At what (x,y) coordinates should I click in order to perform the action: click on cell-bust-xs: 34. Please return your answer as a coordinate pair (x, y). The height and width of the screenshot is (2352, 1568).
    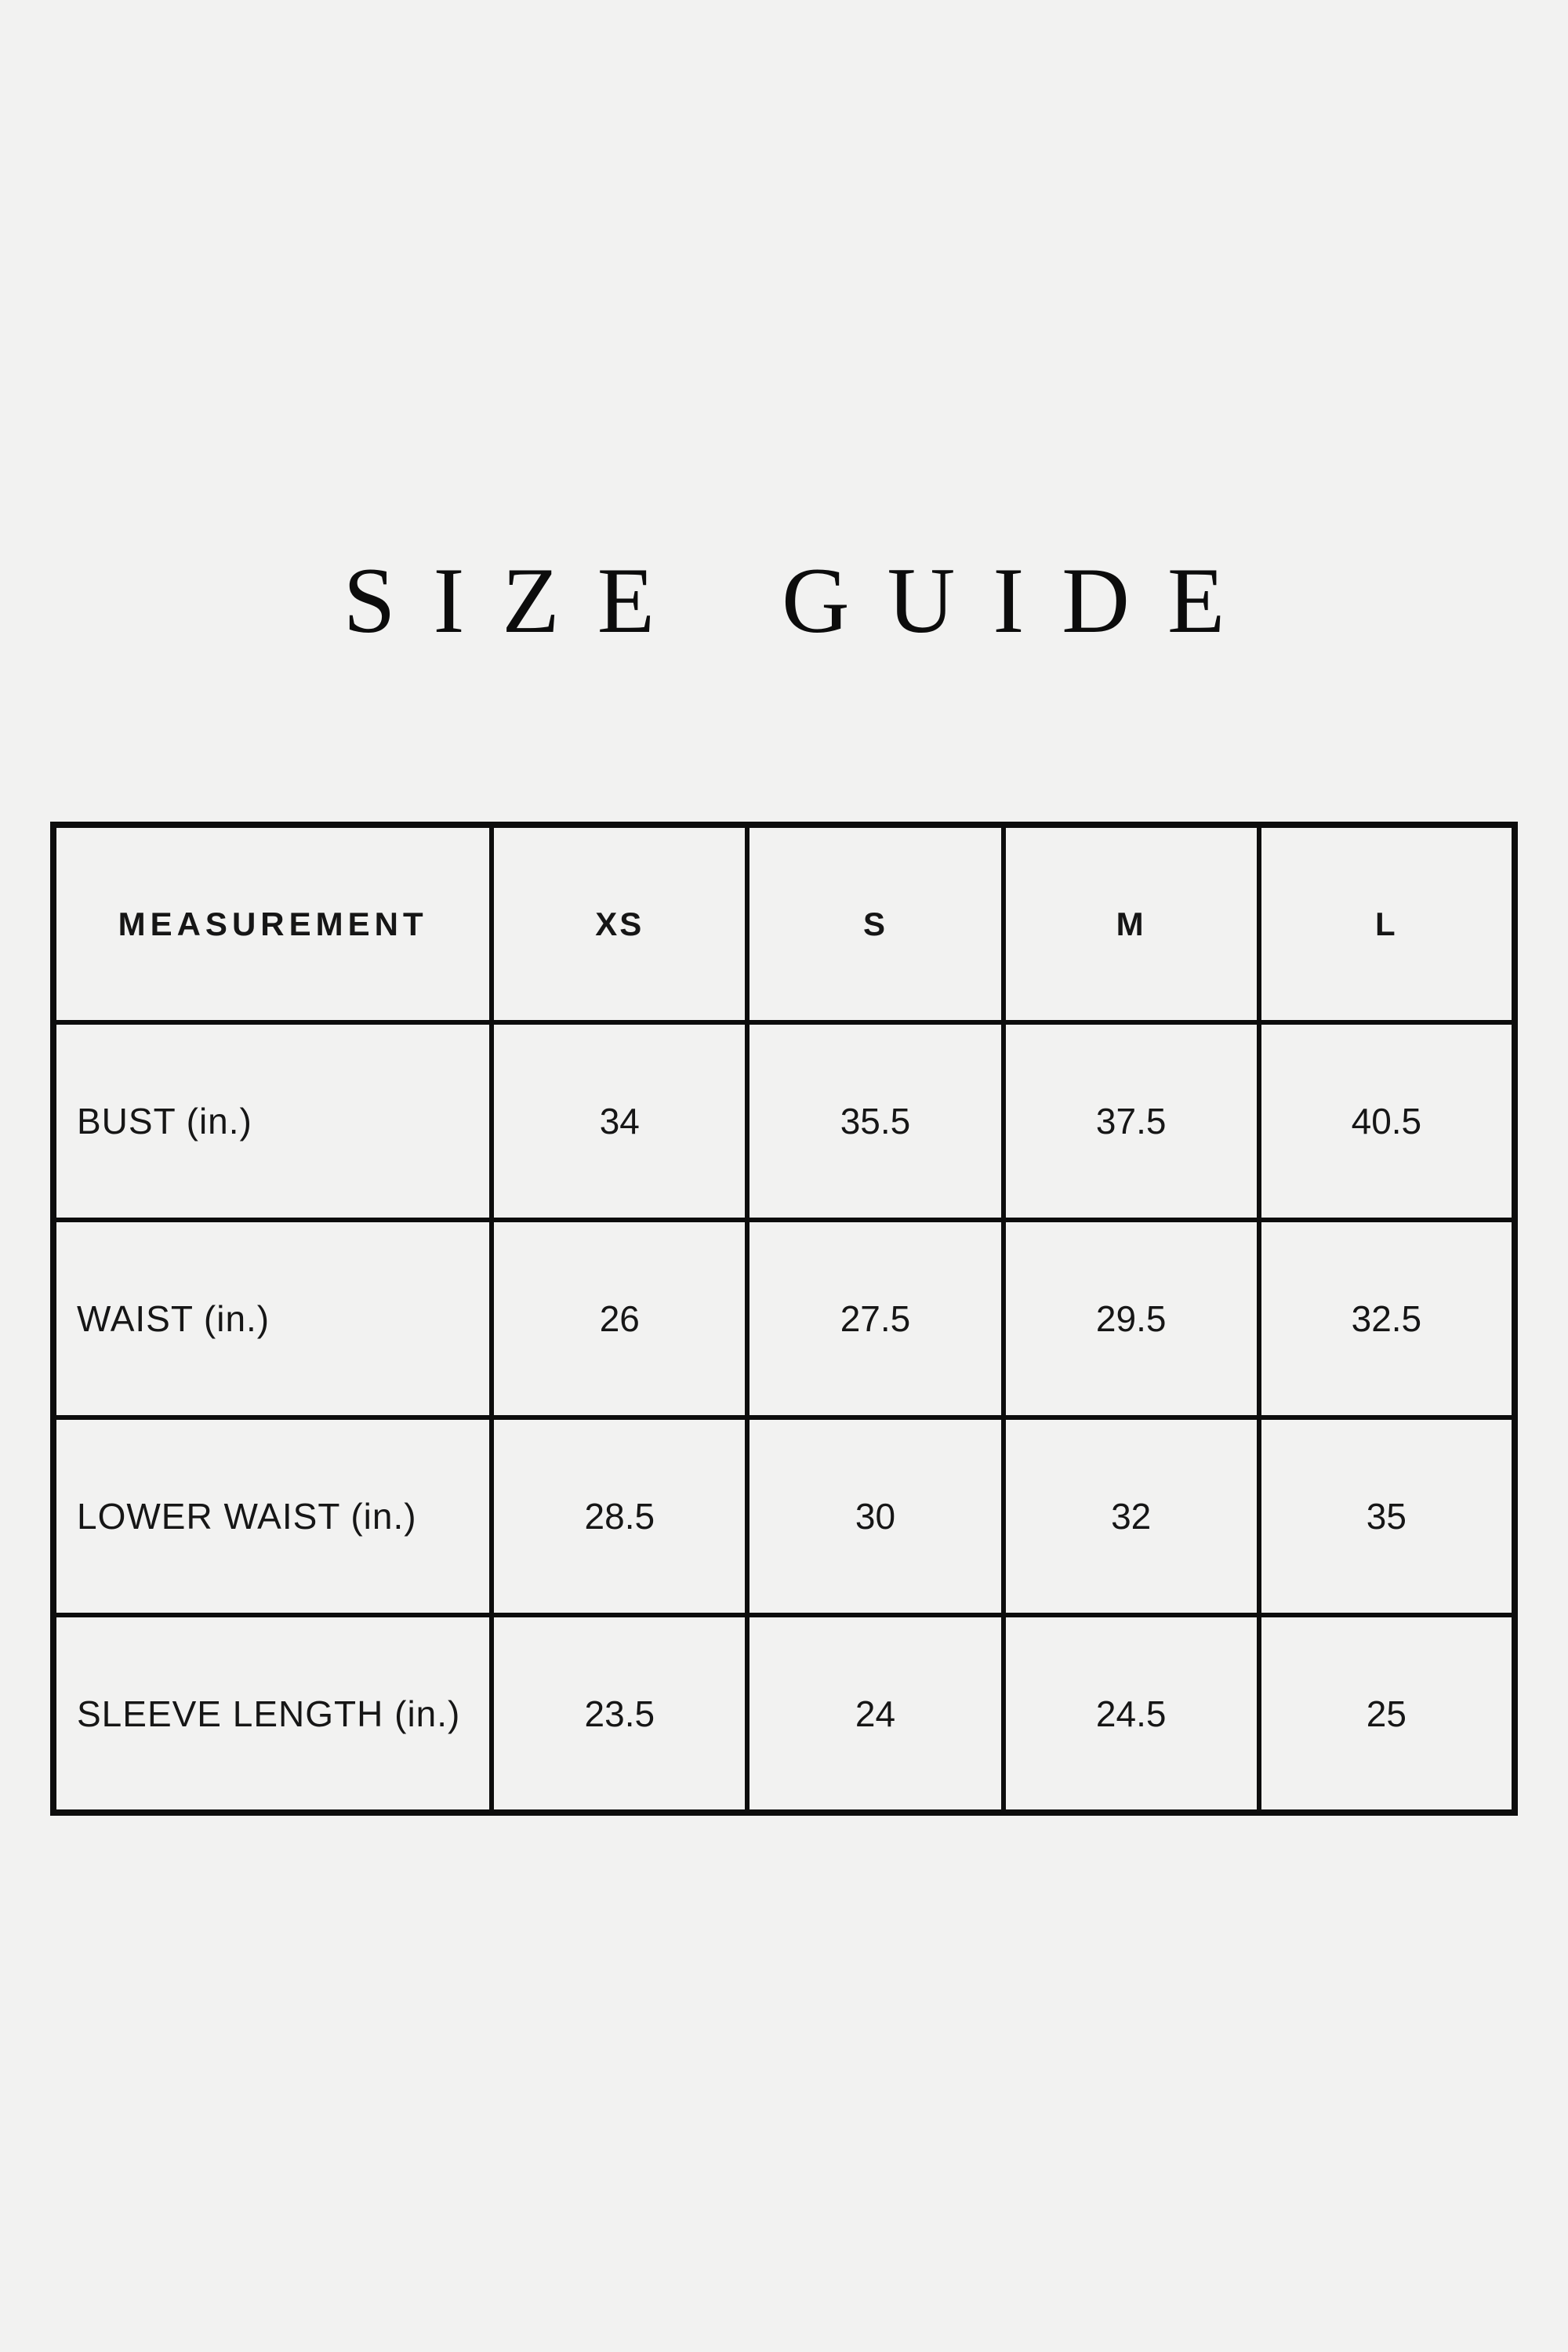
    Looking at the image, I should click on (619, 1121).